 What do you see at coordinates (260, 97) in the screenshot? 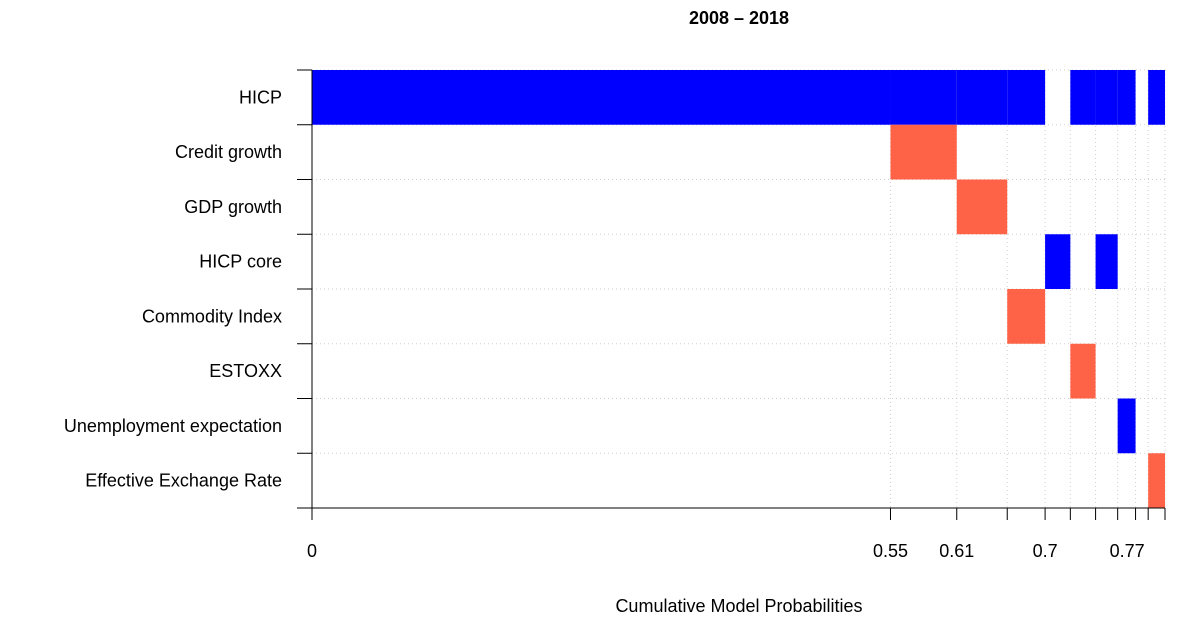
I see `row-label: HICP` at bounding box center [260, 97].